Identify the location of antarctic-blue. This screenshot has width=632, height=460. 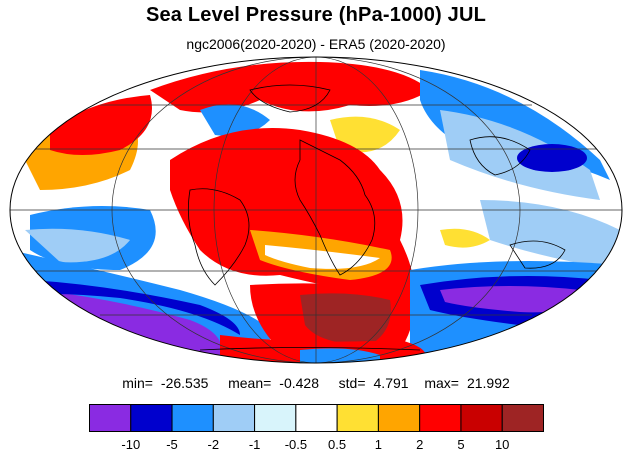
(340, 355).